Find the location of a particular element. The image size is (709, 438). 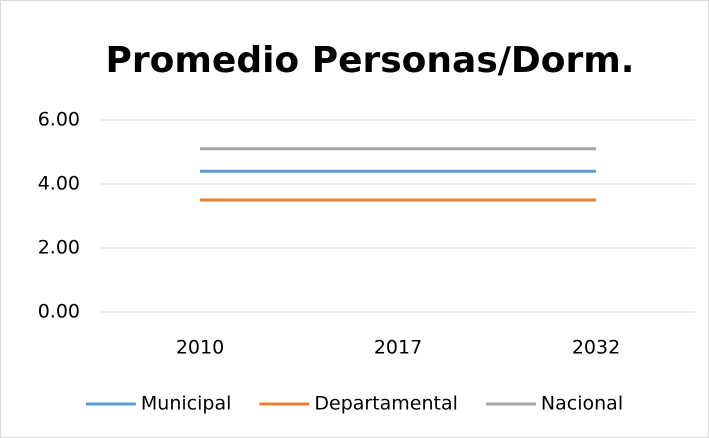

x-tick-label: 2010 is located at coordinates (200, 348).